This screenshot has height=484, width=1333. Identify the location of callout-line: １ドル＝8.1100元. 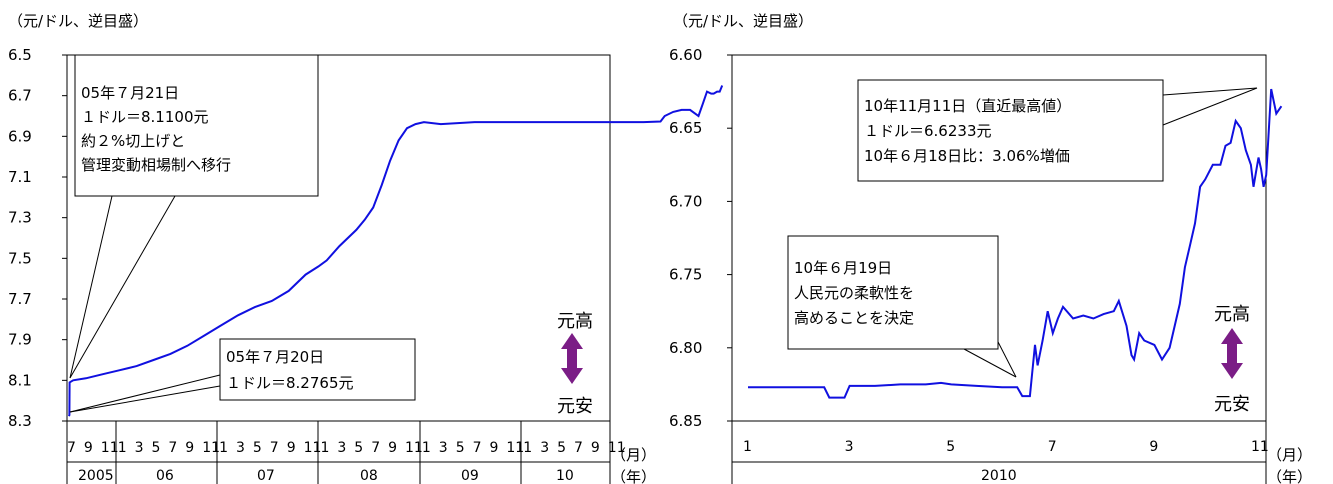
(145, 117).